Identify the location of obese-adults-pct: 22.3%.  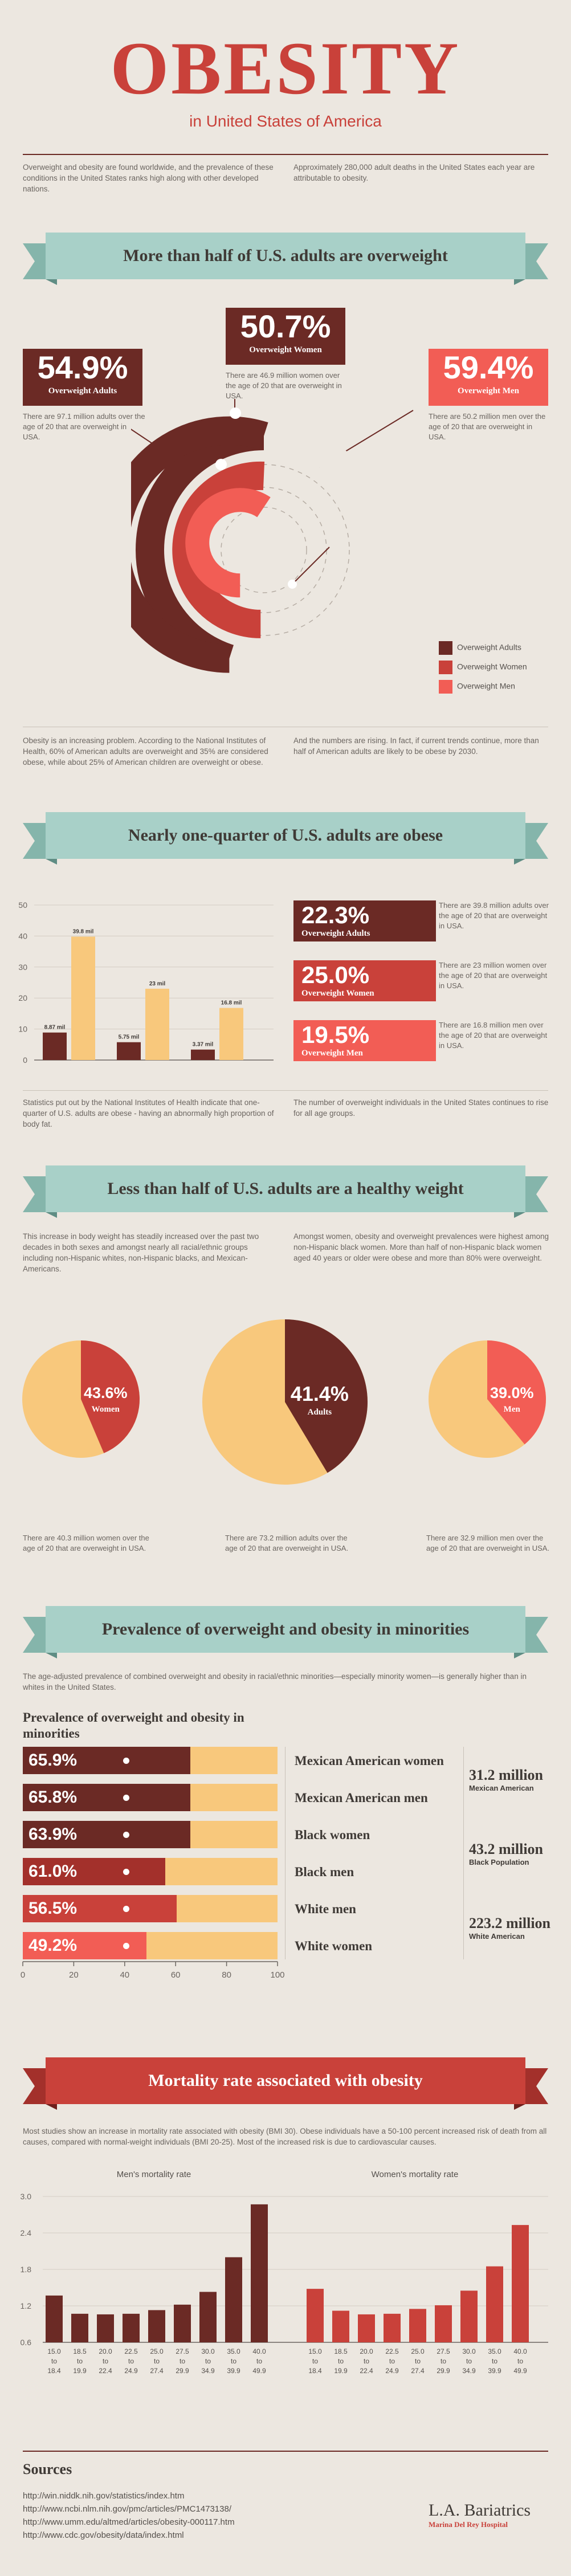
(335, 915).